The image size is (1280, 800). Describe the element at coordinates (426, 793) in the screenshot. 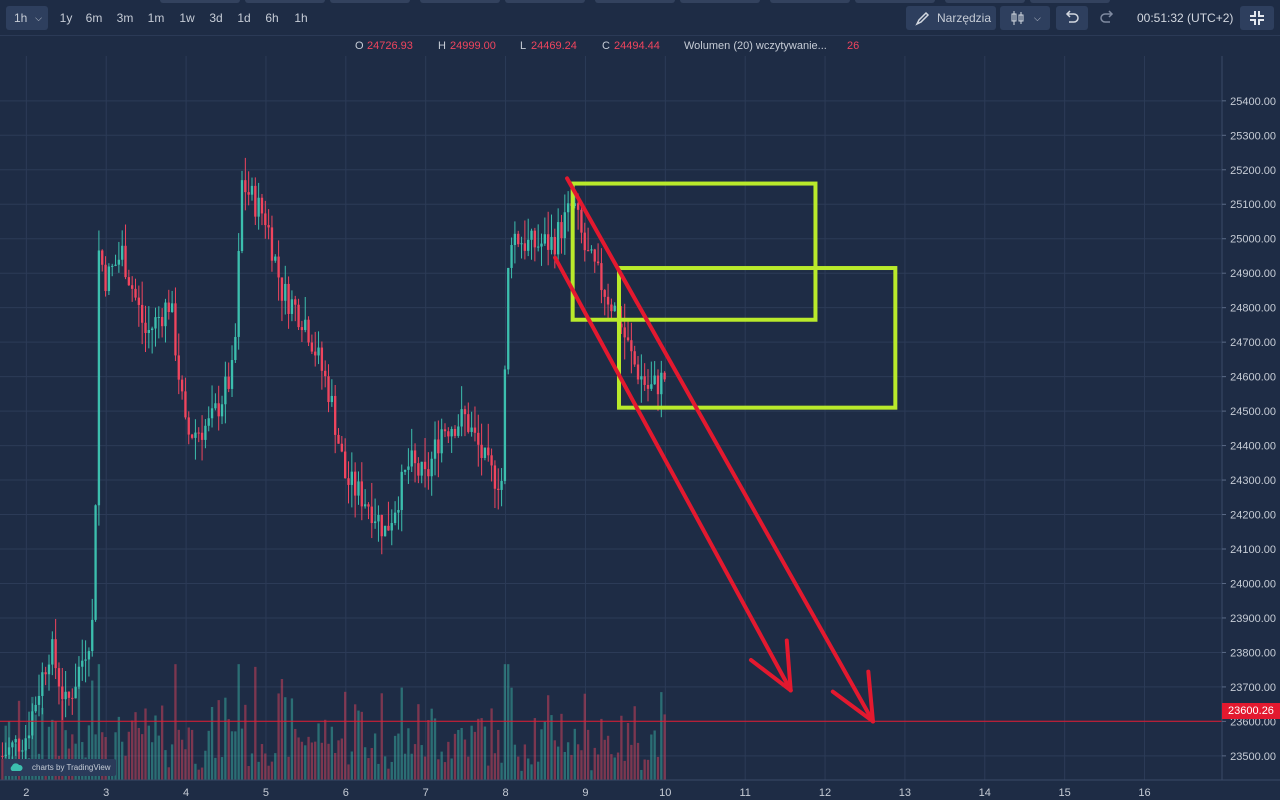

I see `time-tick-label: 7` at that location.